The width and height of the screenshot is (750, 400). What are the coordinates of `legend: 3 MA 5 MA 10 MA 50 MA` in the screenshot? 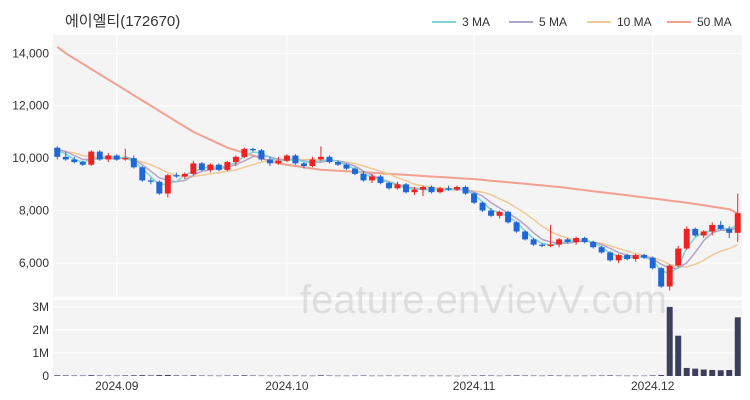 It's located at (582, 22).